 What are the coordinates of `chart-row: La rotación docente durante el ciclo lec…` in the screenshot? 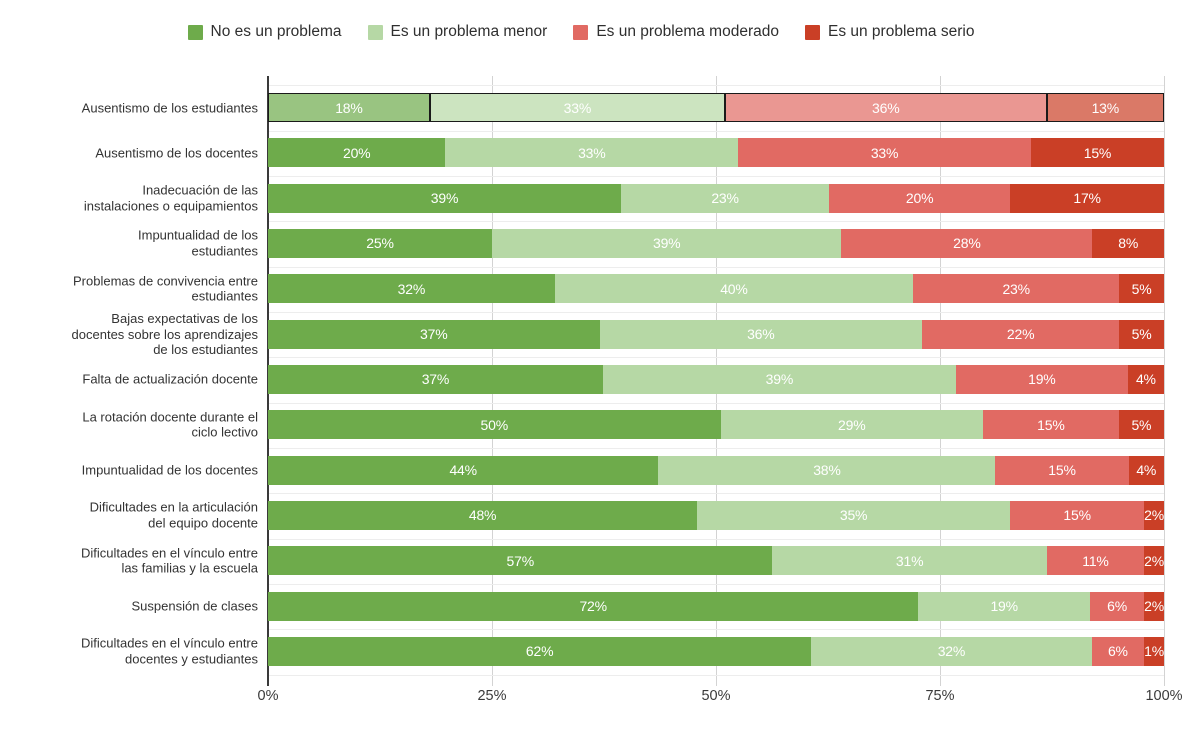 It's located at (623, 424).